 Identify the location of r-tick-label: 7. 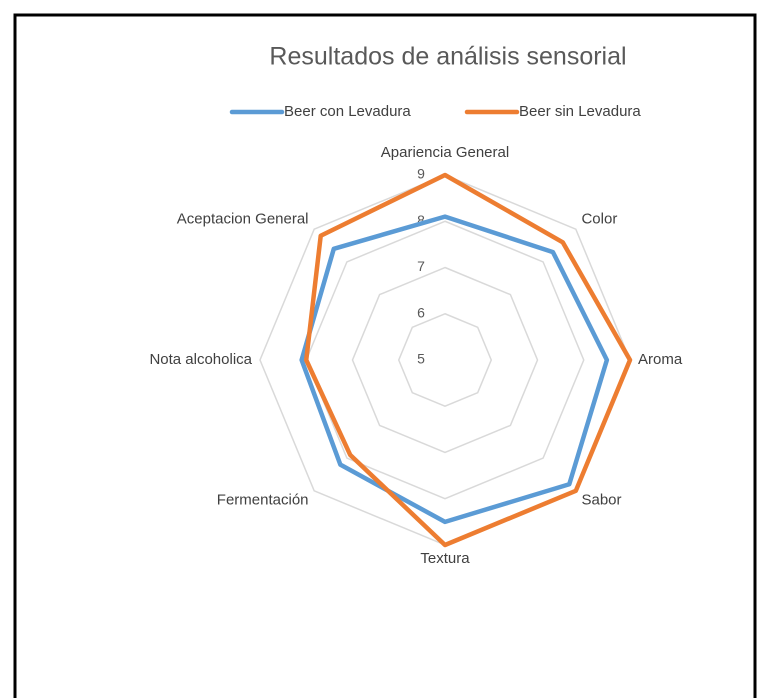
(421, 266).